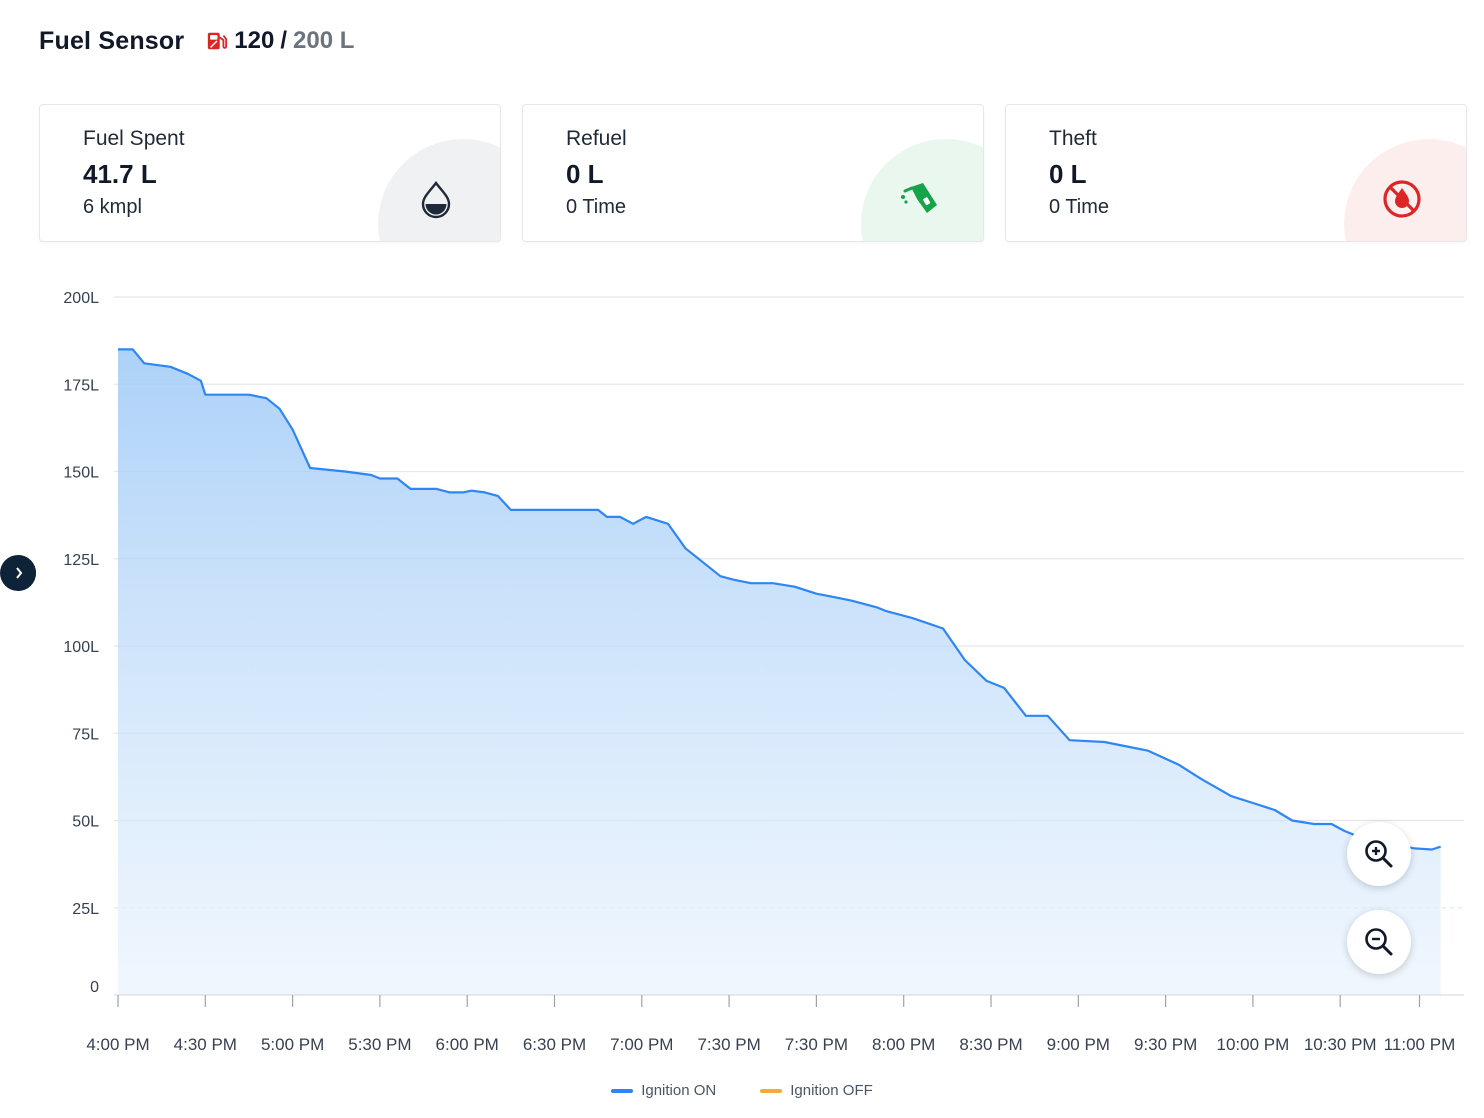 This screenshot has width=1484, height=1118. I want to click on card-label: Theft, so click(1073, 138).